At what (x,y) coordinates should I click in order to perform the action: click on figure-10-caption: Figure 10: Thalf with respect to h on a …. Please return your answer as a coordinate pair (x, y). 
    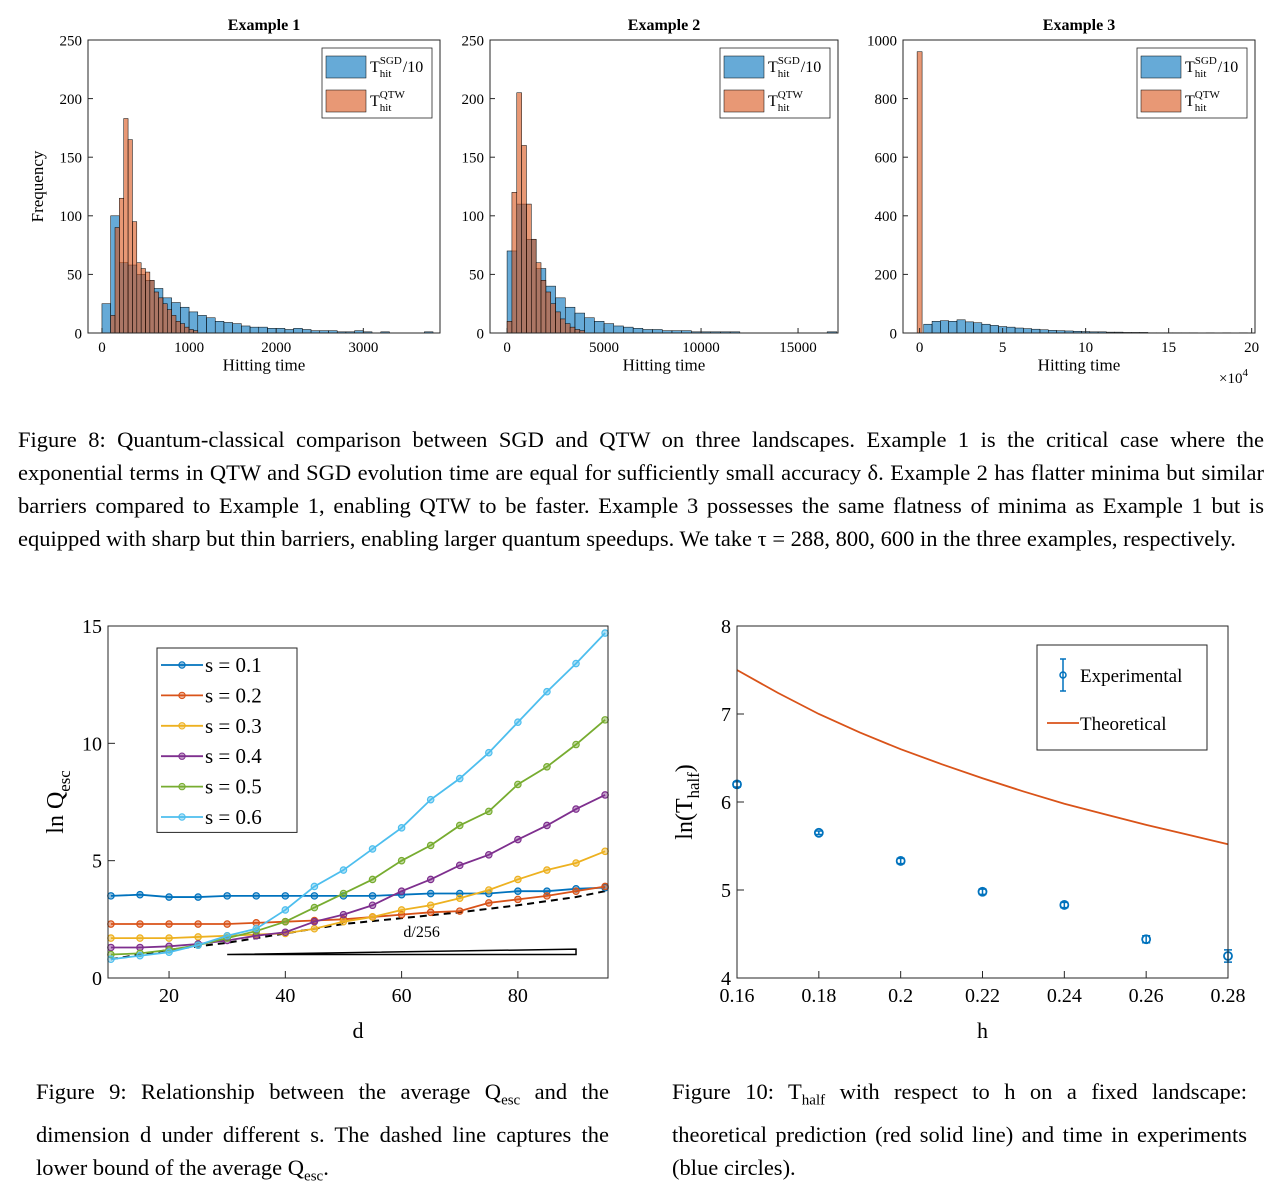
    Looking at the image, I should click on (959, 1129).